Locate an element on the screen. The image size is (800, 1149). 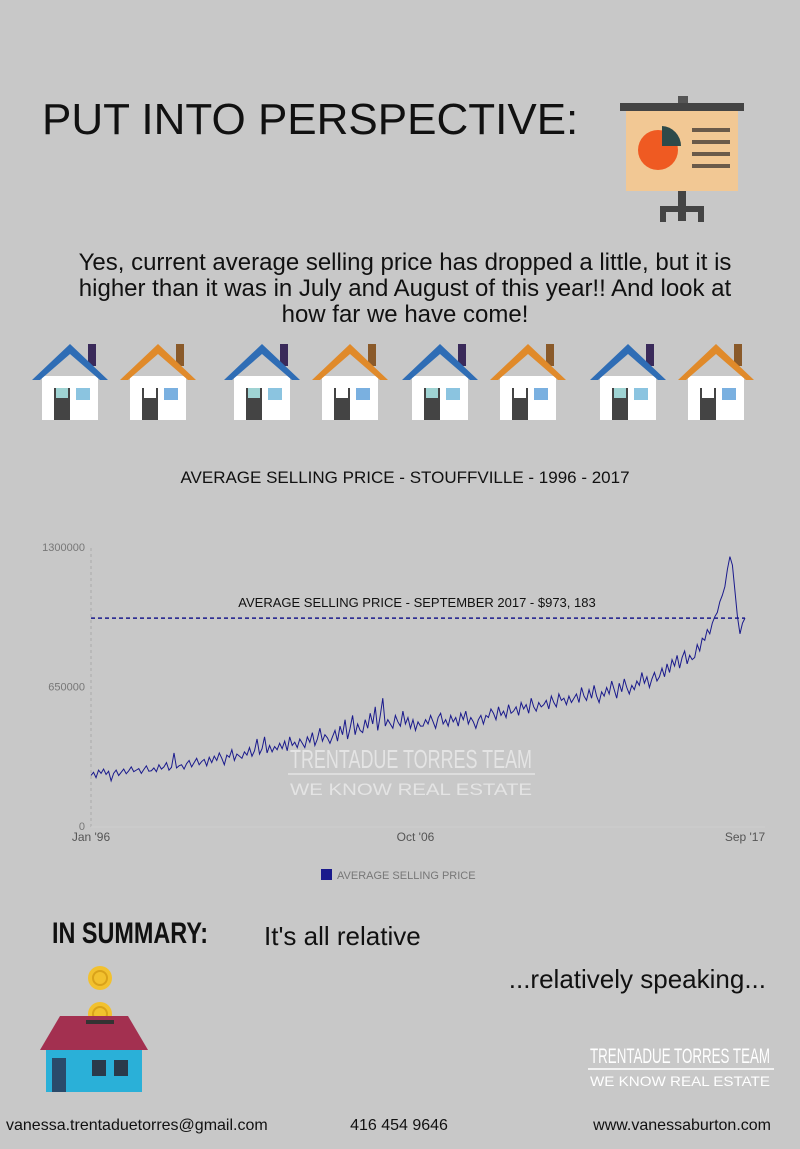
watermark-tagline: WE KNOW REAL ESTATE is located at coordinates (411, 789).